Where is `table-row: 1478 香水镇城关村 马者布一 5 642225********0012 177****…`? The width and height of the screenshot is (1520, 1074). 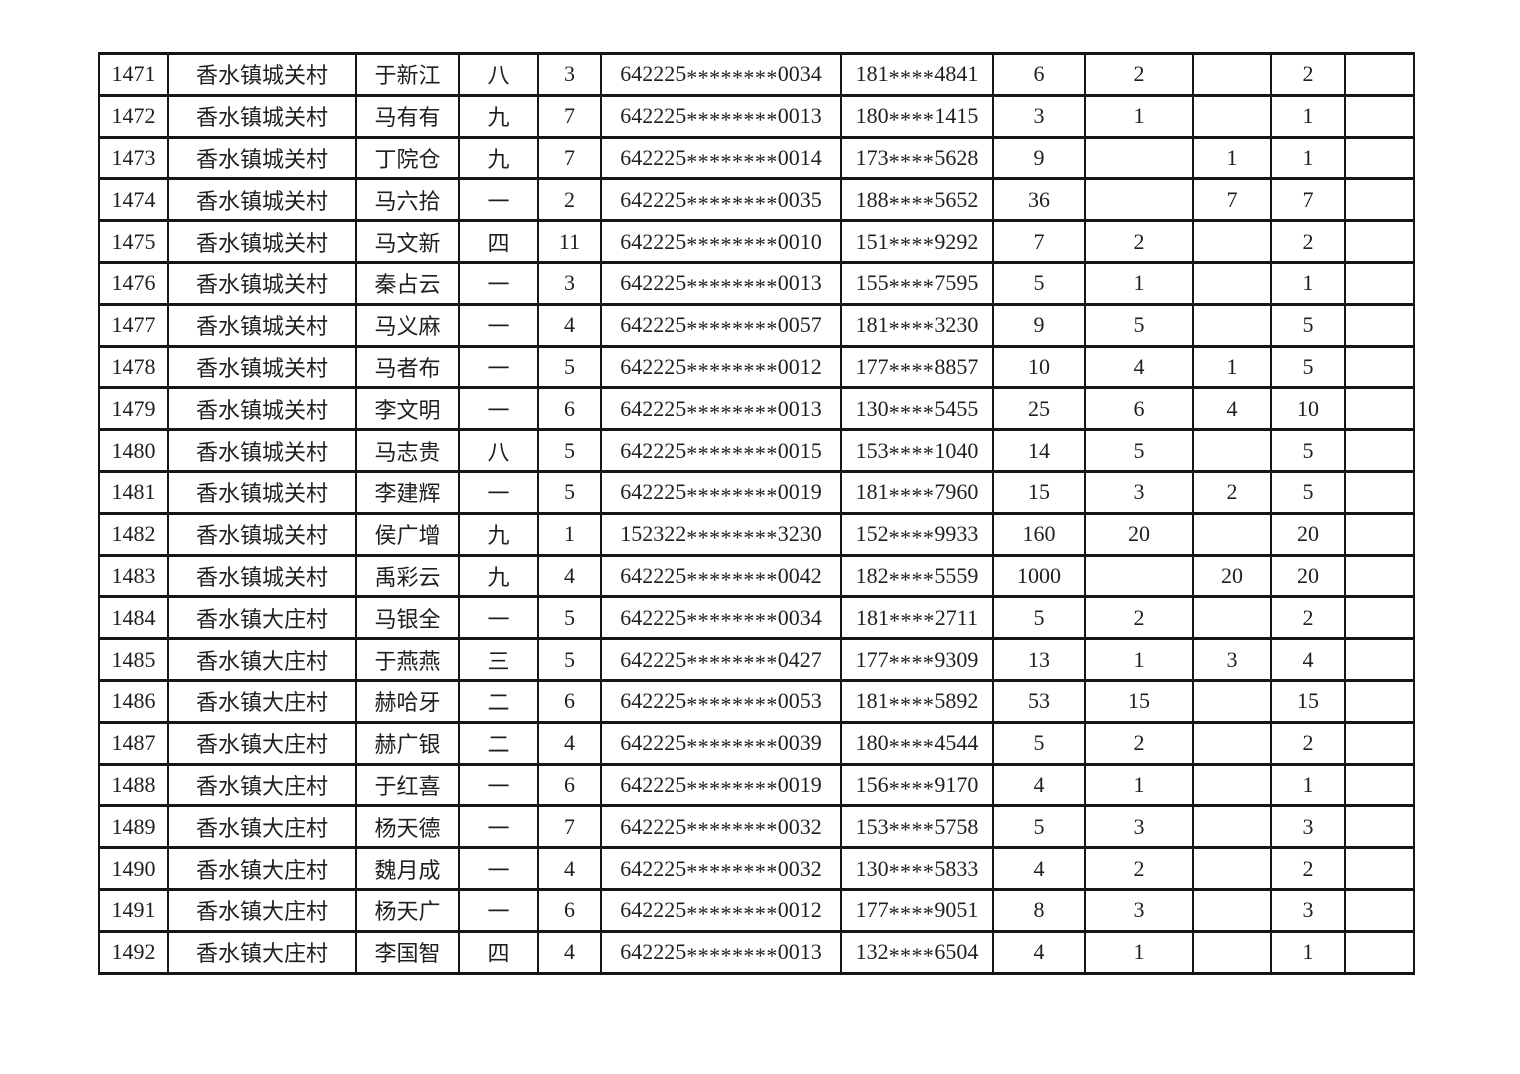
table-row: 1478 香水镇城关村 马者布一 5 642225********0012 177****… is located at coordinates (756, 367).